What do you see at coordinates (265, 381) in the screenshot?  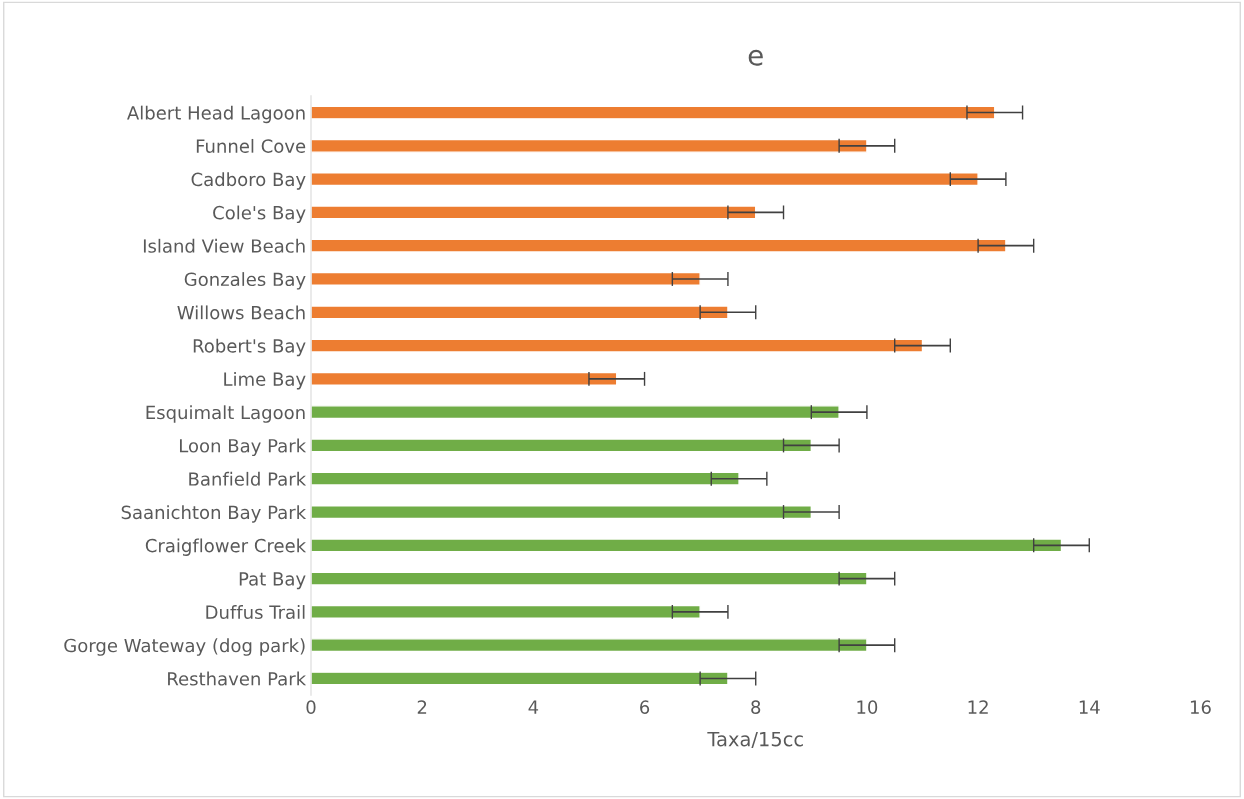 I see `y-tick-label: Lime Bay` at bounding box center [265, 381].